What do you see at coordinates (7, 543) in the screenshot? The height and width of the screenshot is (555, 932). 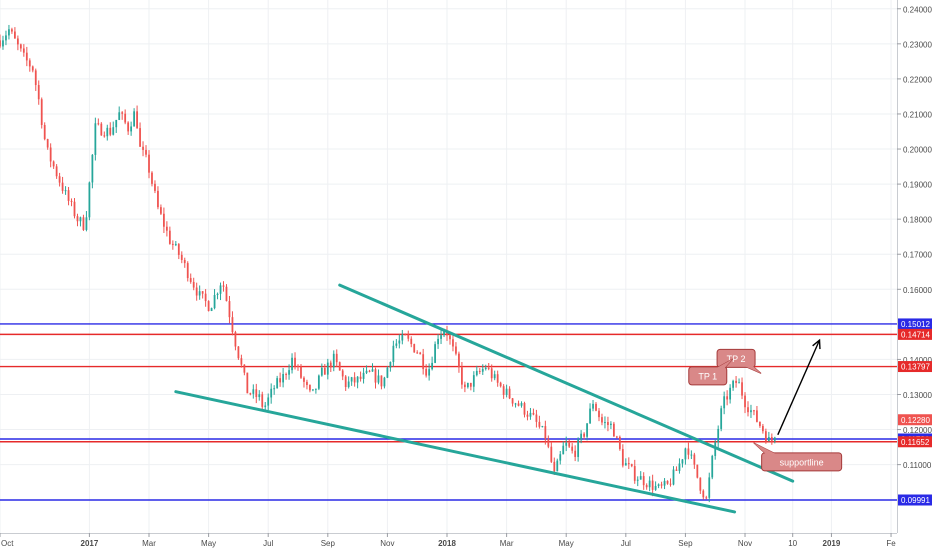 I see `time-tick-label: Oct` at bounding box center [7, 543].